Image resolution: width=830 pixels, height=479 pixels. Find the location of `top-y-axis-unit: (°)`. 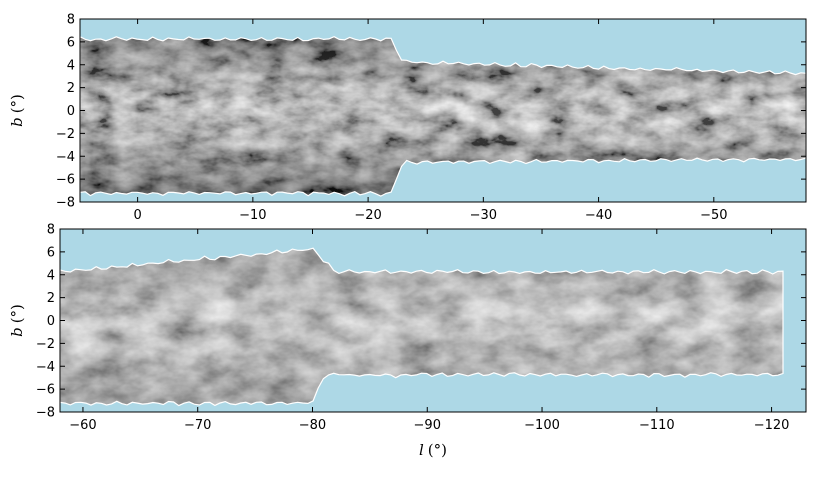

top-y-axis-unit: (°) is located at coordinates (17, 103).